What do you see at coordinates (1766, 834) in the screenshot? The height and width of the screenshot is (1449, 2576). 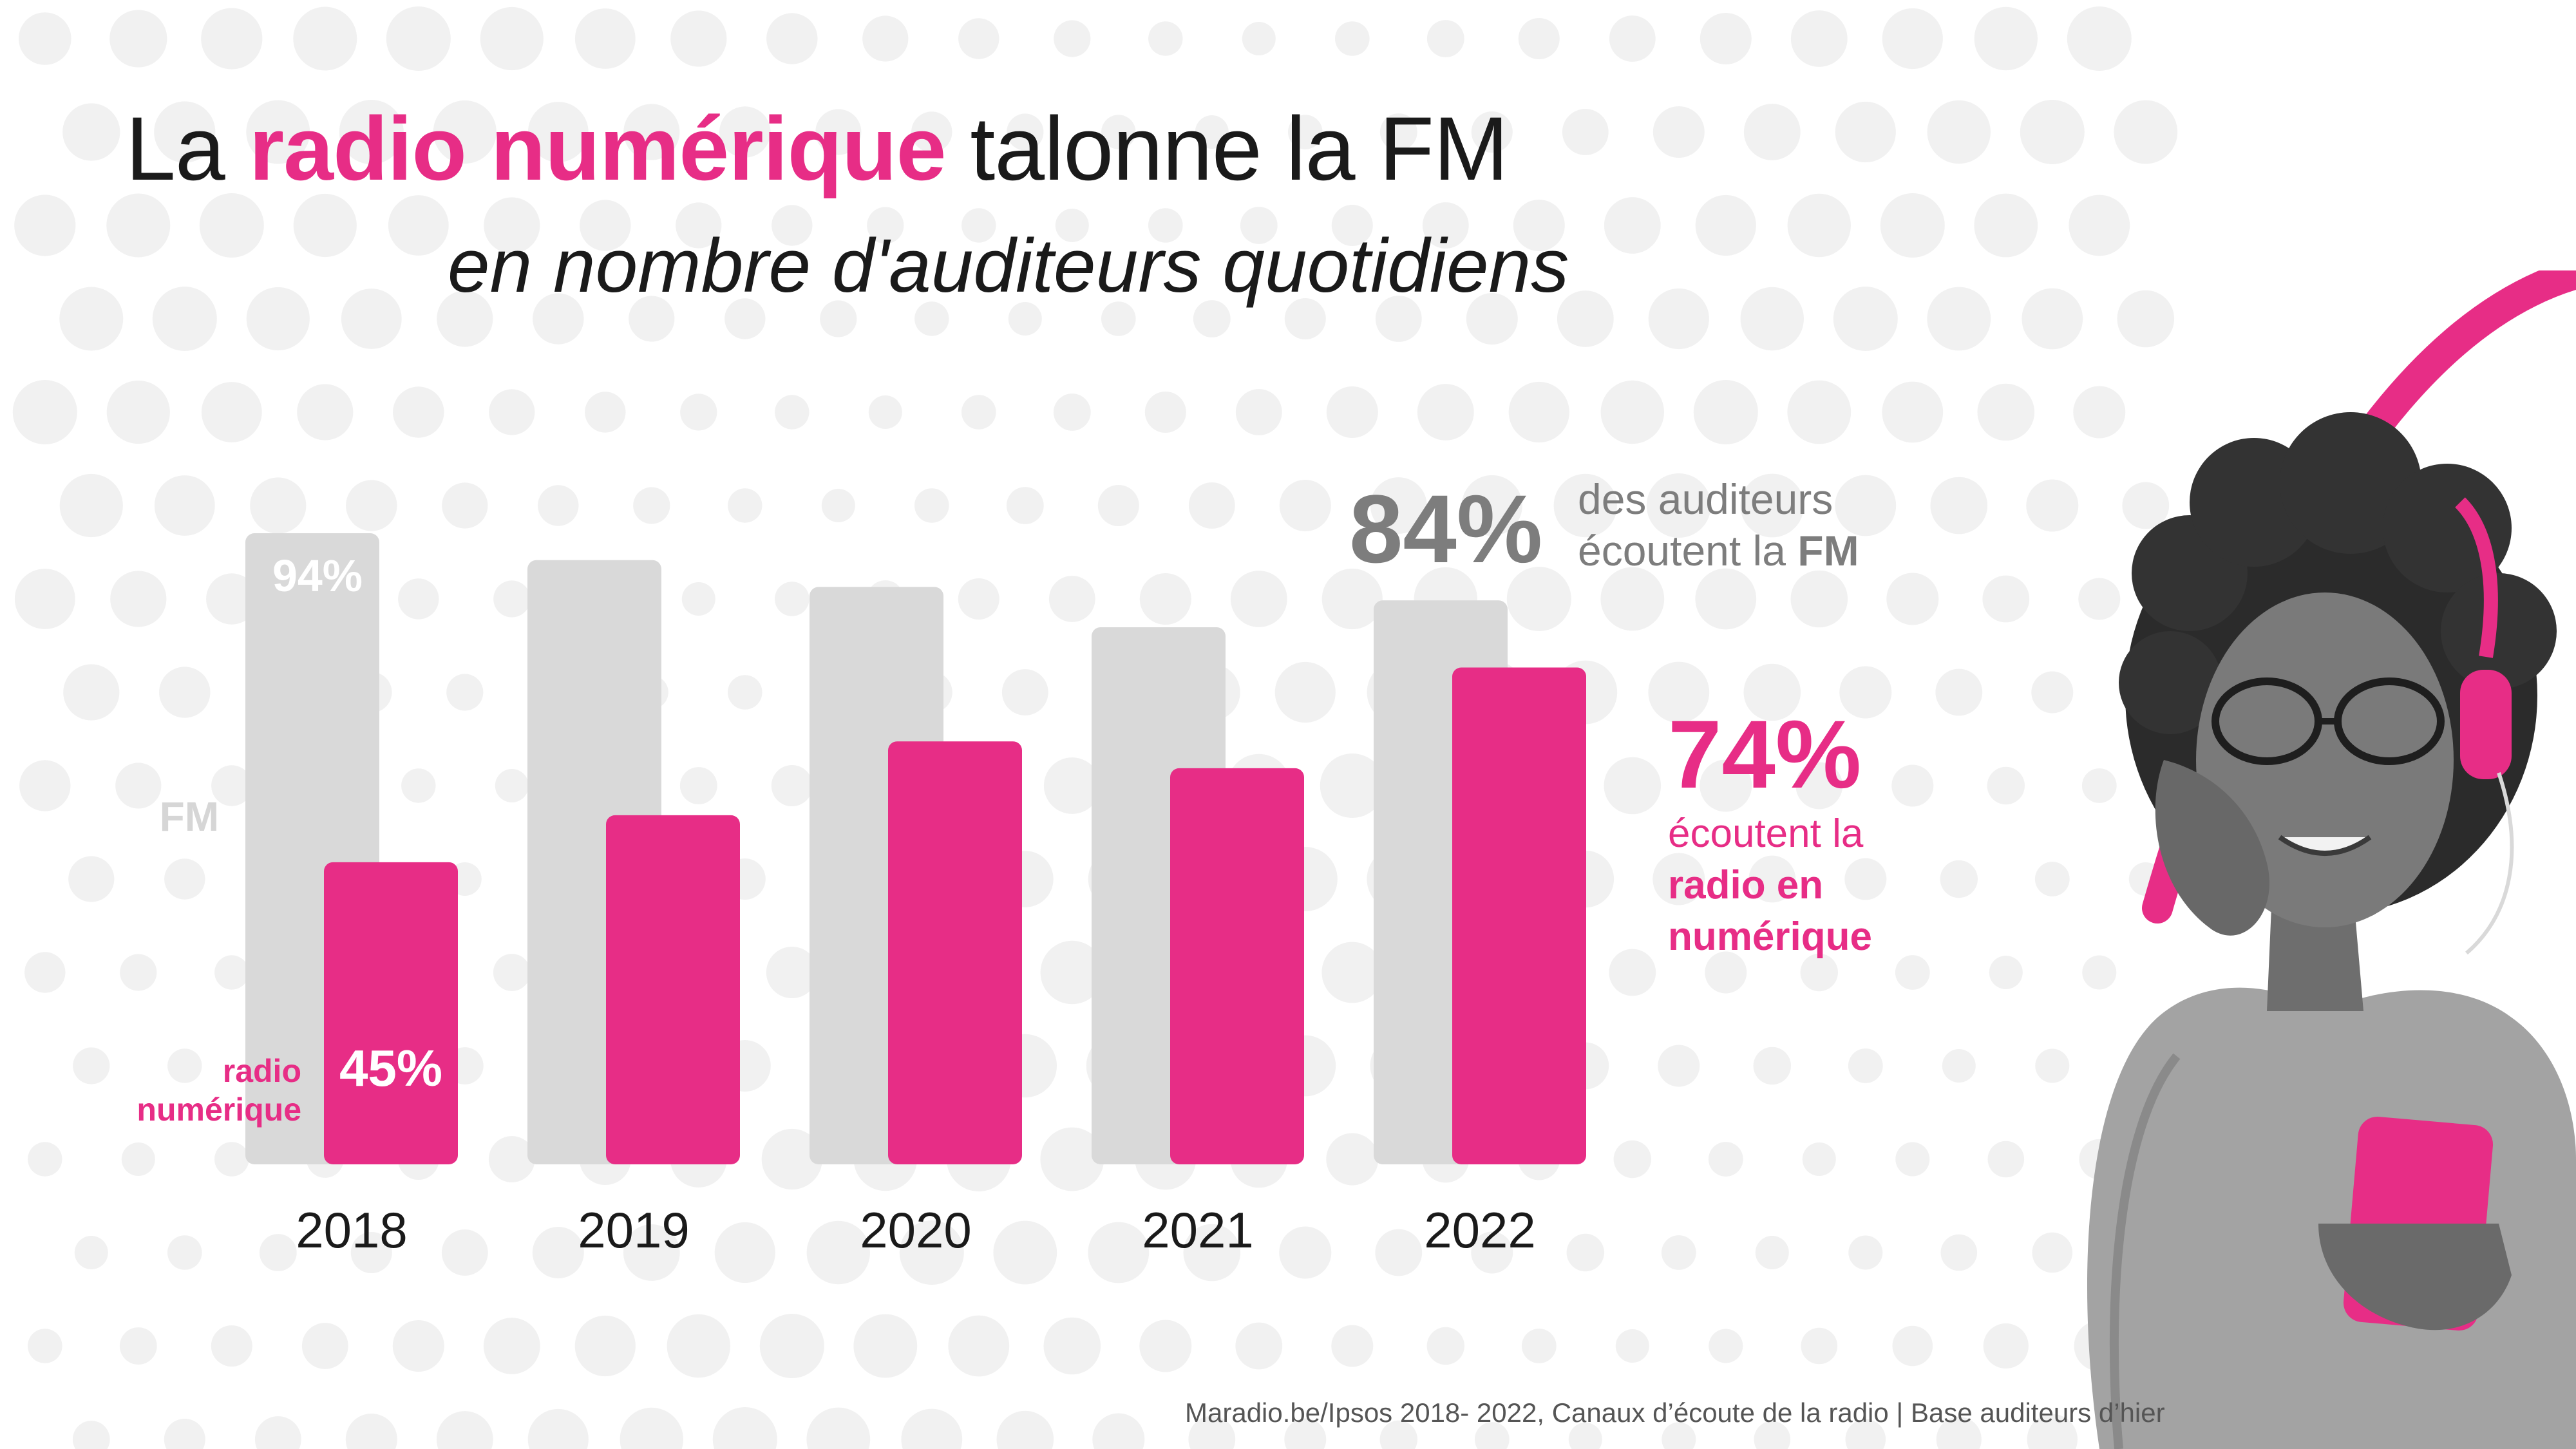 I see `digital-callout-line1: écoutent la` at bounding box center [1766, 834].